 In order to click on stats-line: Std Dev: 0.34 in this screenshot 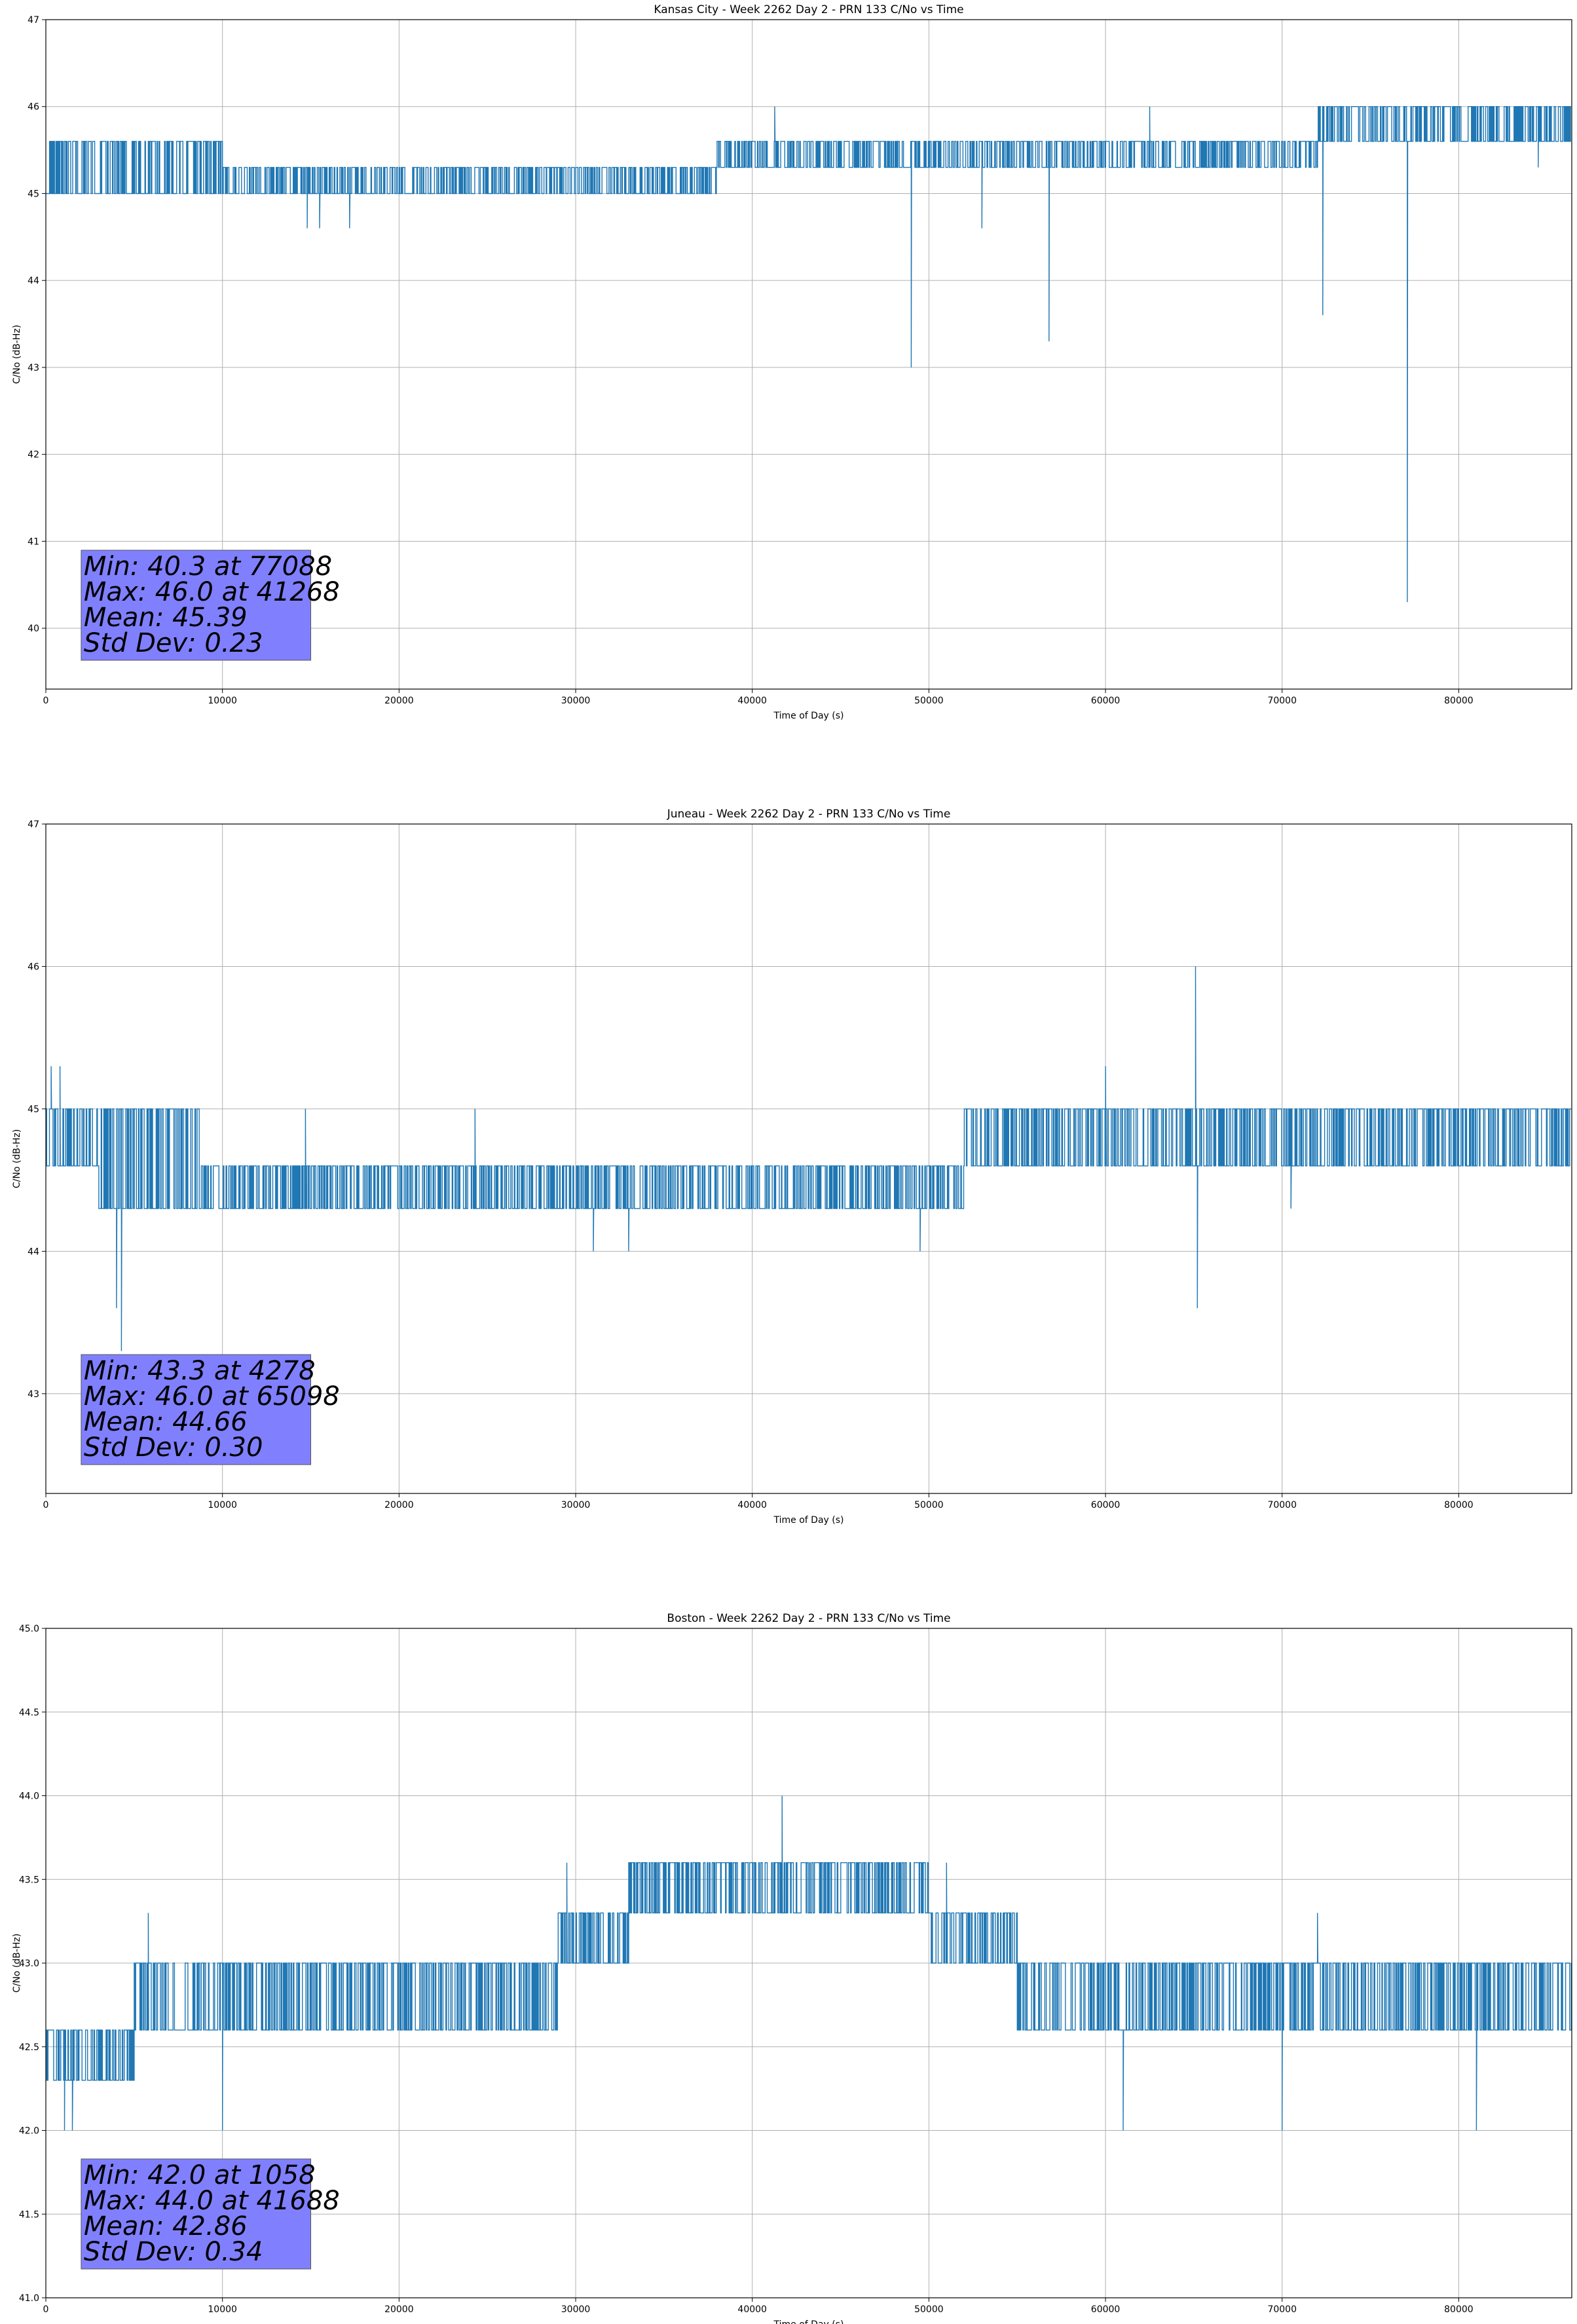, I will do `click(173, 2252)`.